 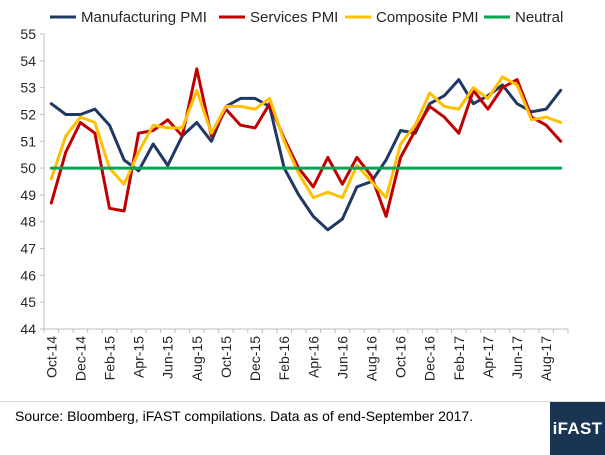 I want to click on y-tick-label: 55, so click(x=28, y=34).